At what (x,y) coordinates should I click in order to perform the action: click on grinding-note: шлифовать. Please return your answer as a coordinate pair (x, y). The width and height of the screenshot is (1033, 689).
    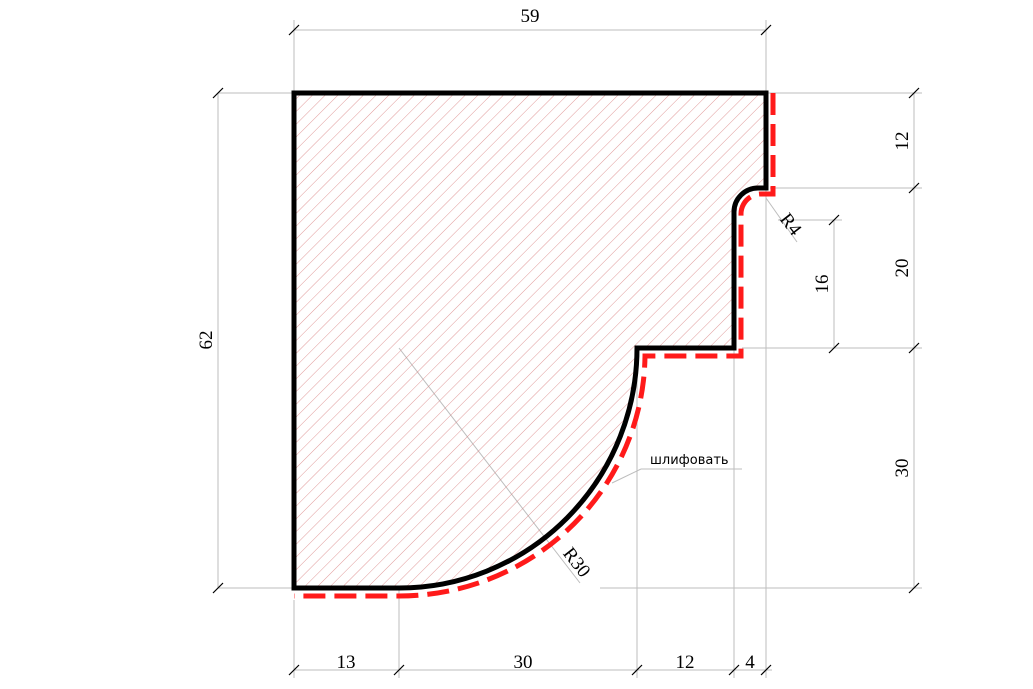
    Looking at the image, I should click on (689, 460).